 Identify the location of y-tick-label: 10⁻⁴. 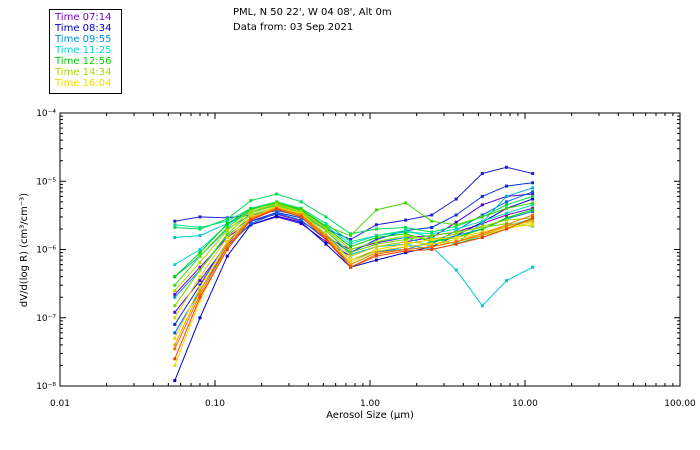
(46, 114).